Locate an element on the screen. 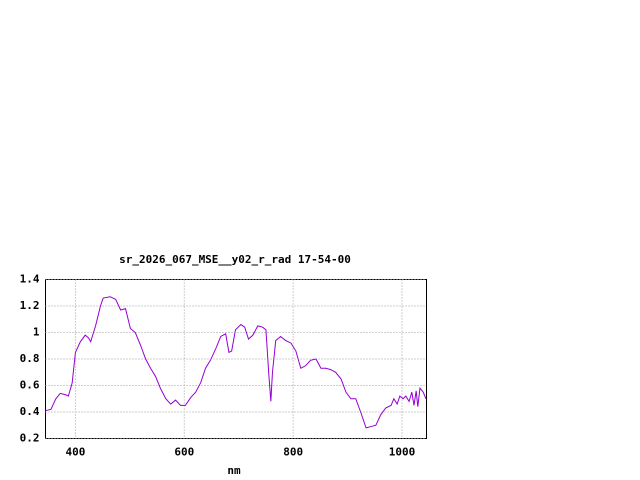 This screenshot has width=640, height=480. x-axis-label: nm is located at coordinates (234, 470).